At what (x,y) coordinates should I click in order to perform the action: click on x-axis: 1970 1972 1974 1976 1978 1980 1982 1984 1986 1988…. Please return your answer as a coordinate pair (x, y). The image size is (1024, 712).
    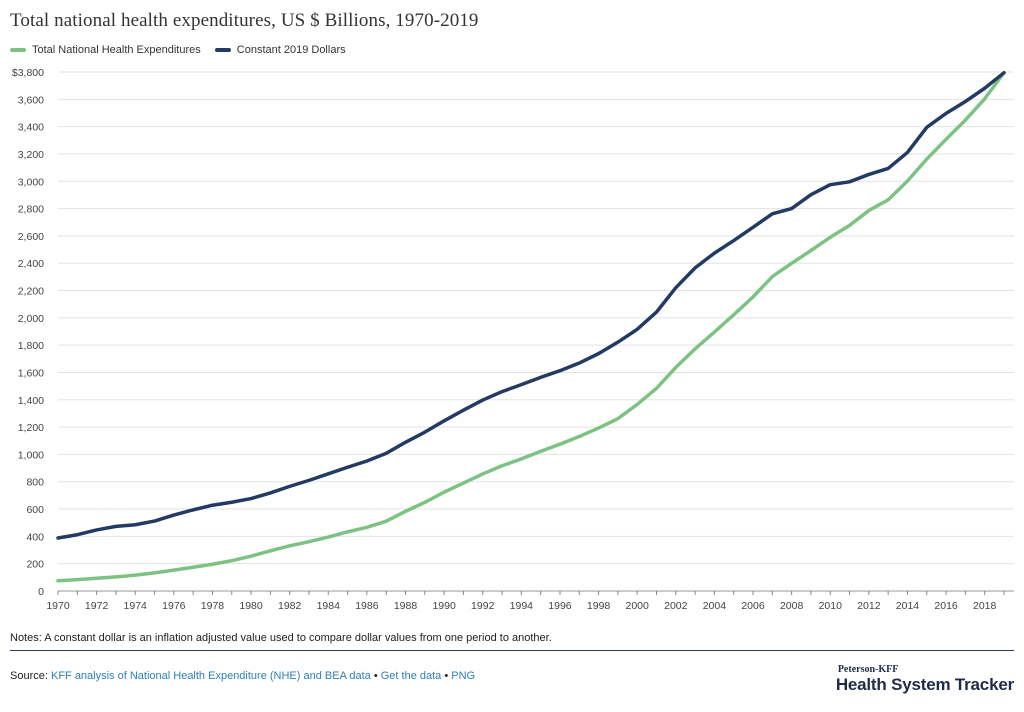
    Looking at the image, I should click on (525, 601).